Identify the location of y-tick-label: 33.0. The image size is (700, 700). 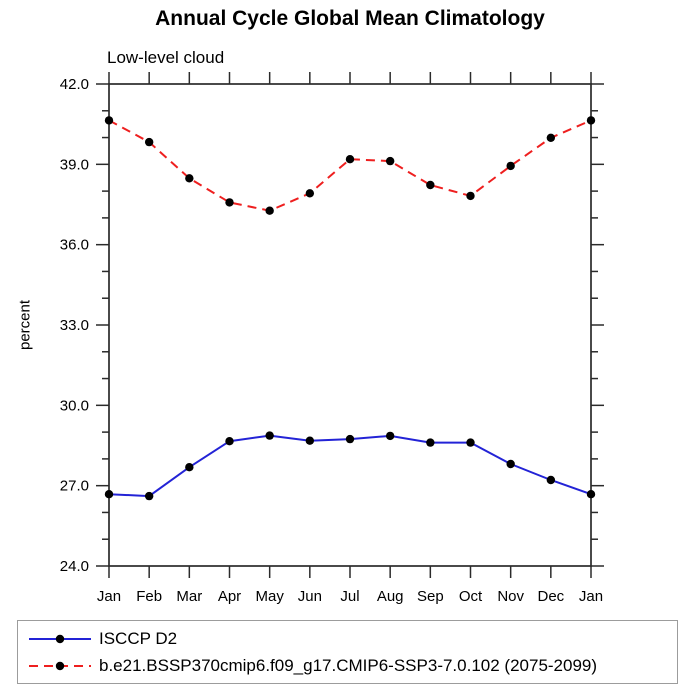
(74, 325).